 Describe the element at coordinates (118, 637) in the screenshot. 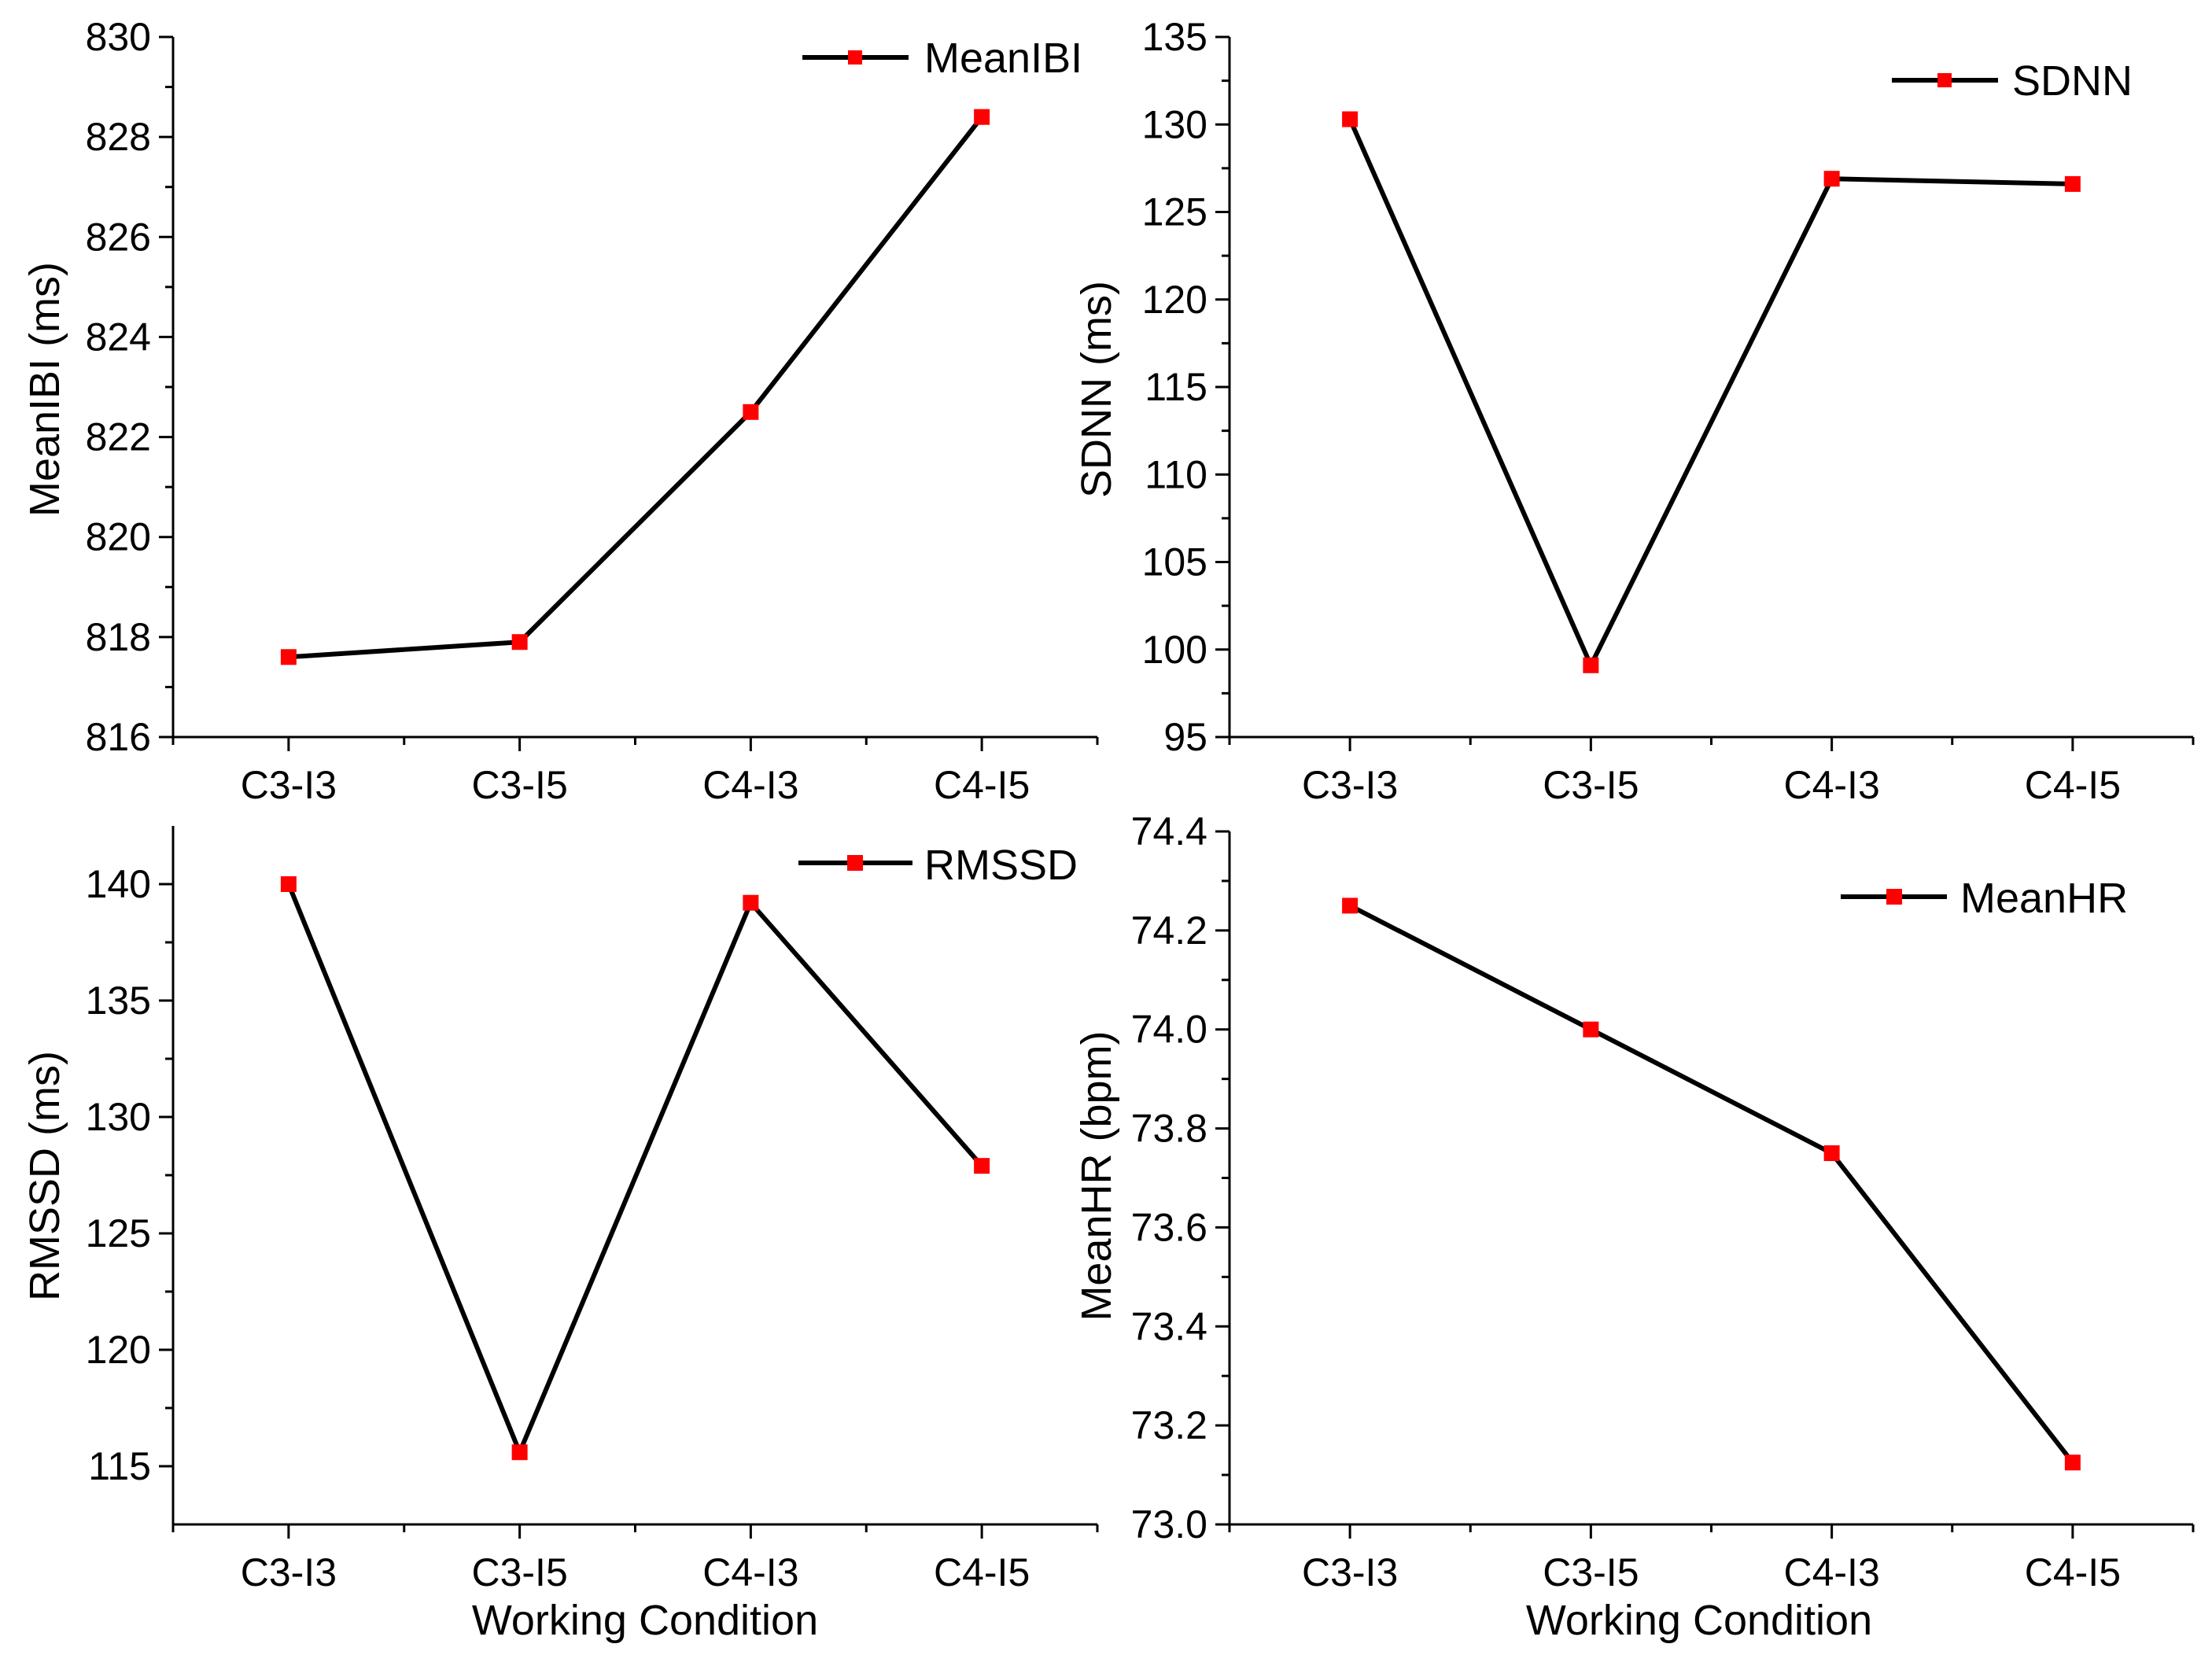

I see `y-tick-label: 818` at that location.